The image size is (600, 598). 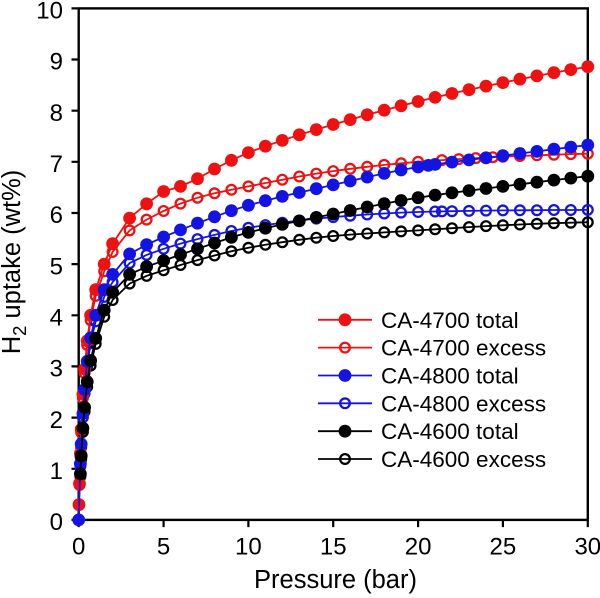 I want to click on svg-text: CA-4800 total, so click(x=450, y=376).